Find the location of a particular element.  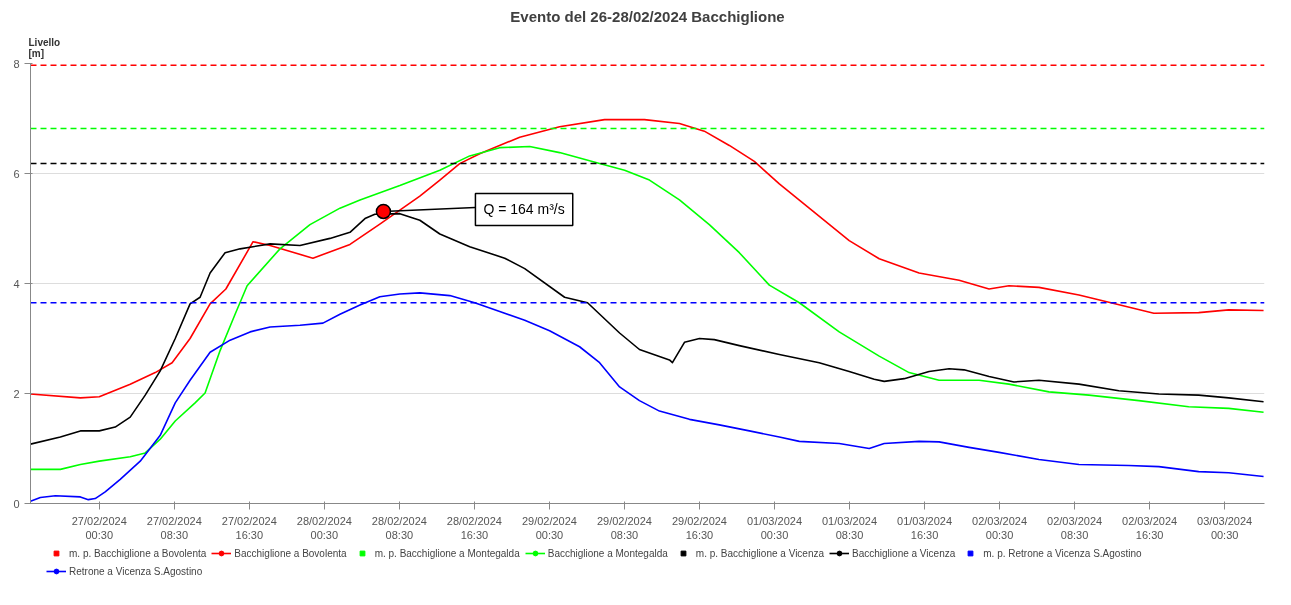

chart-title: Evento del 26-28/02/2024 Bacchiglione is located at coordinates (647, 16).